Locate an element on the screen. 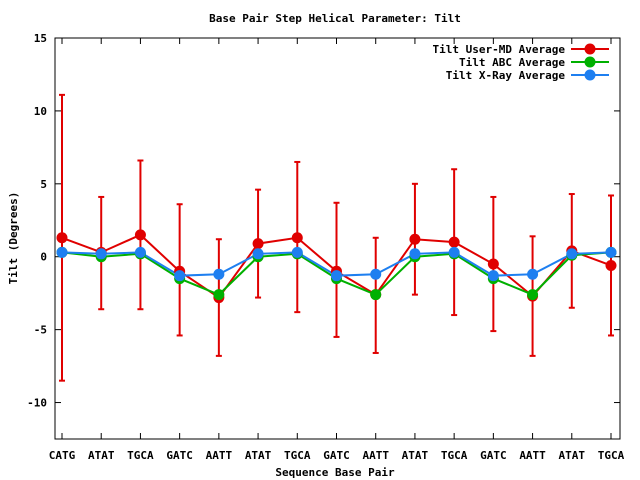 The width and height of the screenshot is (640, 480). y-tick-label: 15 is located at coordinates (40, 38).